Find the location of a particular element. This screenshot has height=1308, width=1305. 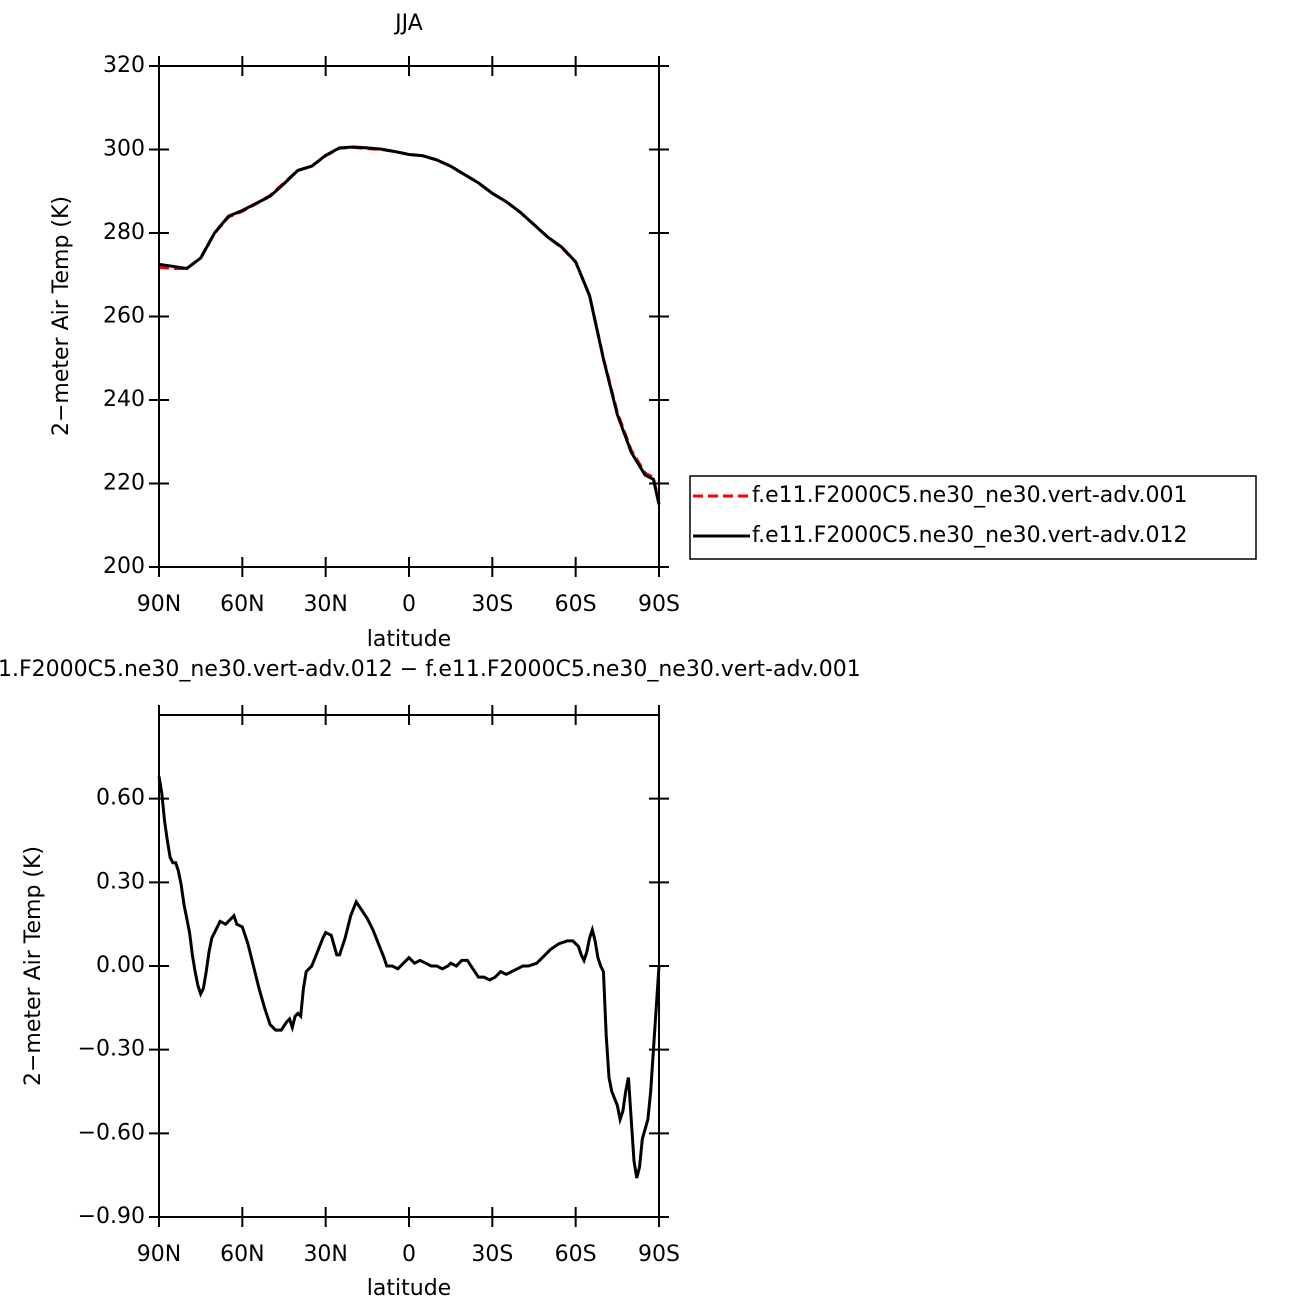

y-tick-label: −0.90 is located at coordinates (111, 1216).